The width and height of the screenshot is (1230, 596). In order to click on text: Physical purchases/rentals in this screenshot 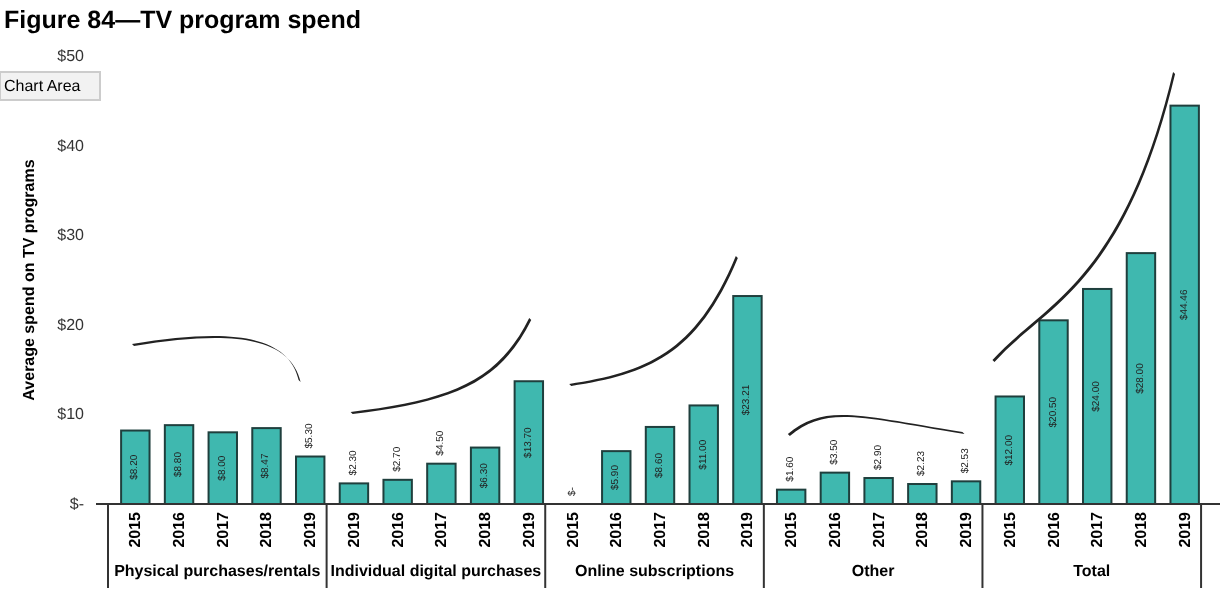, I will do `click(218, 571)`.